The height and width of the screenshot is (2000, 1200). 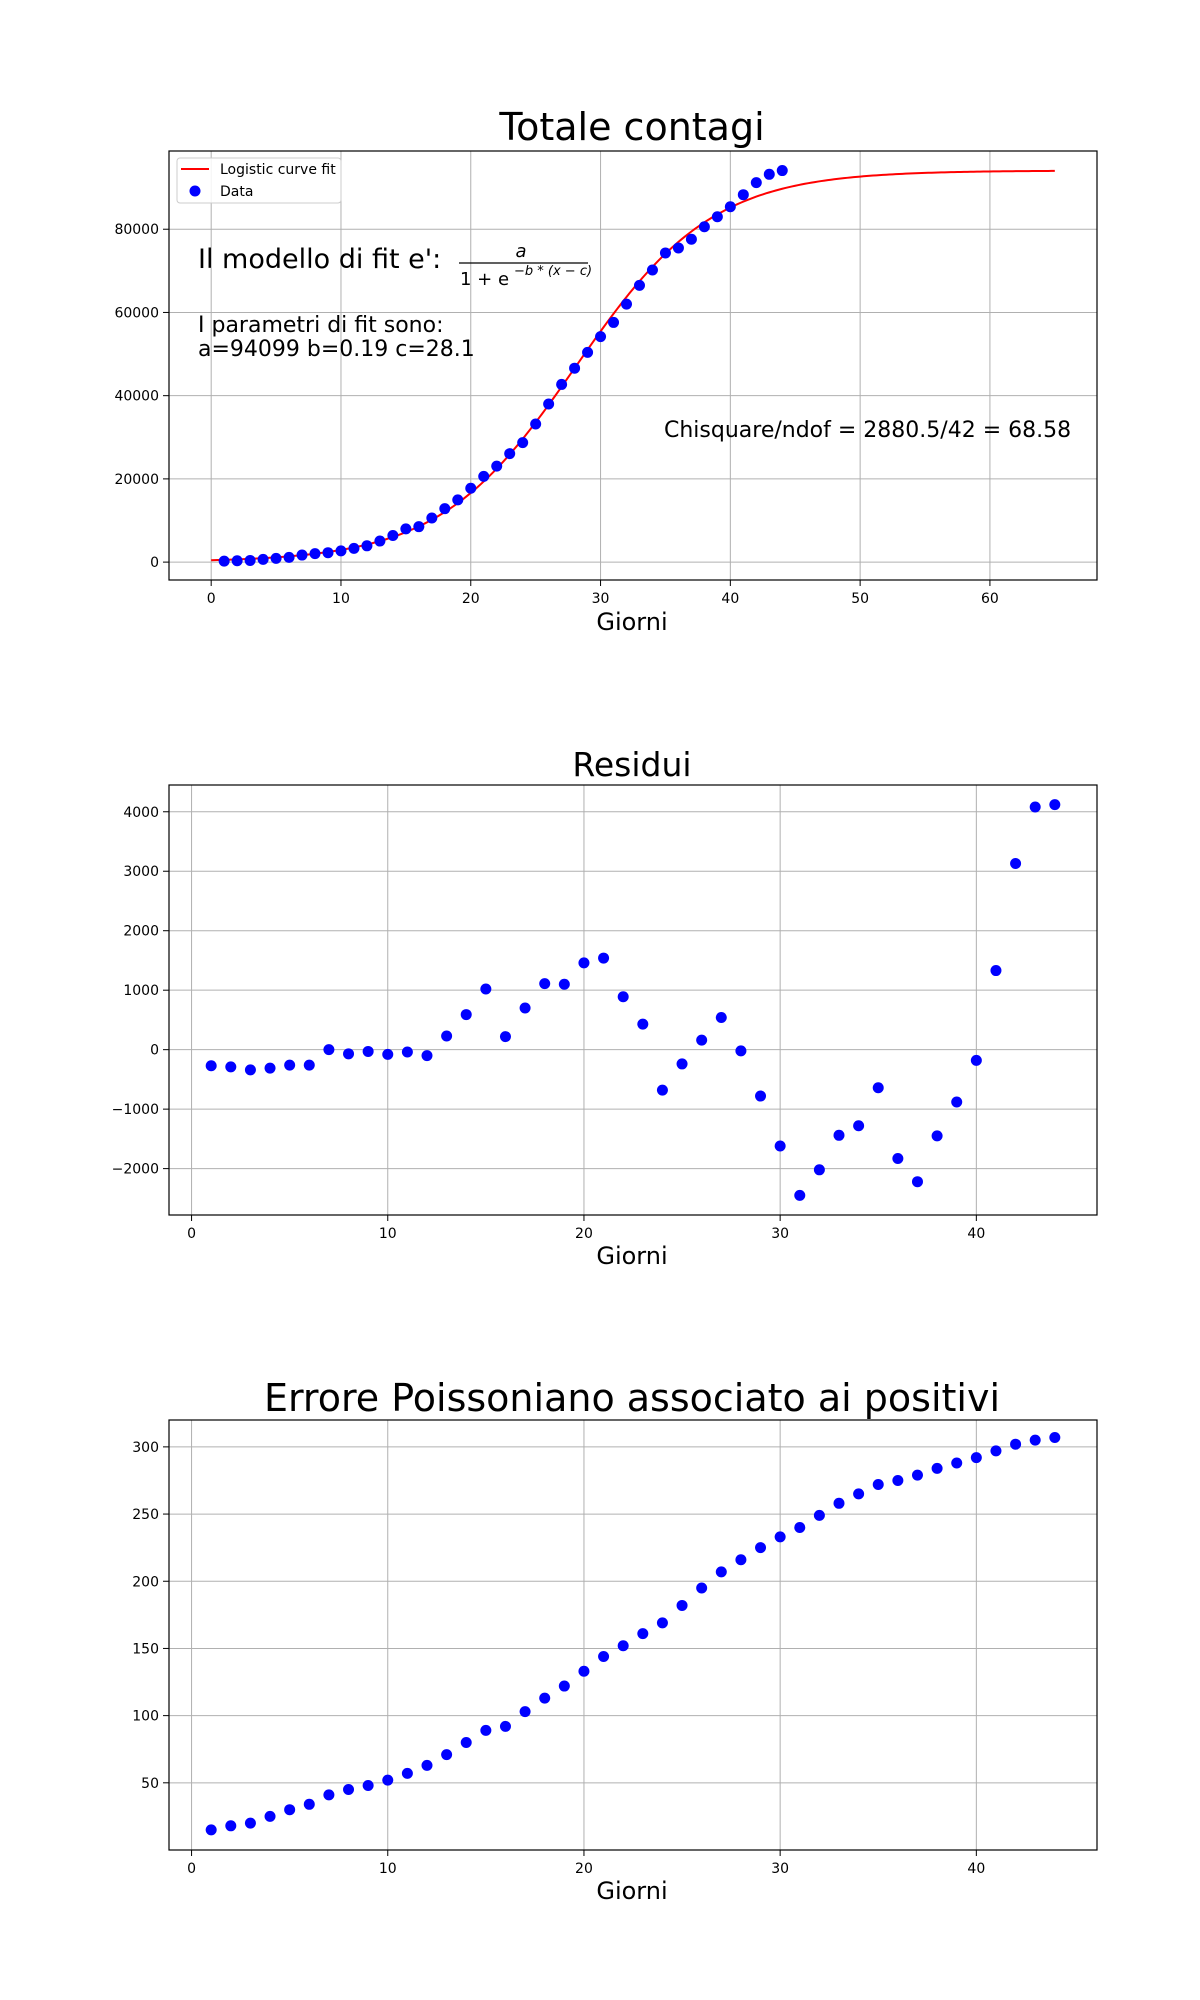 What do you see at coordinates (145, 1448) in the screenshot?
I see `y-tick-label: 300` at bounding box center [145, 1448].